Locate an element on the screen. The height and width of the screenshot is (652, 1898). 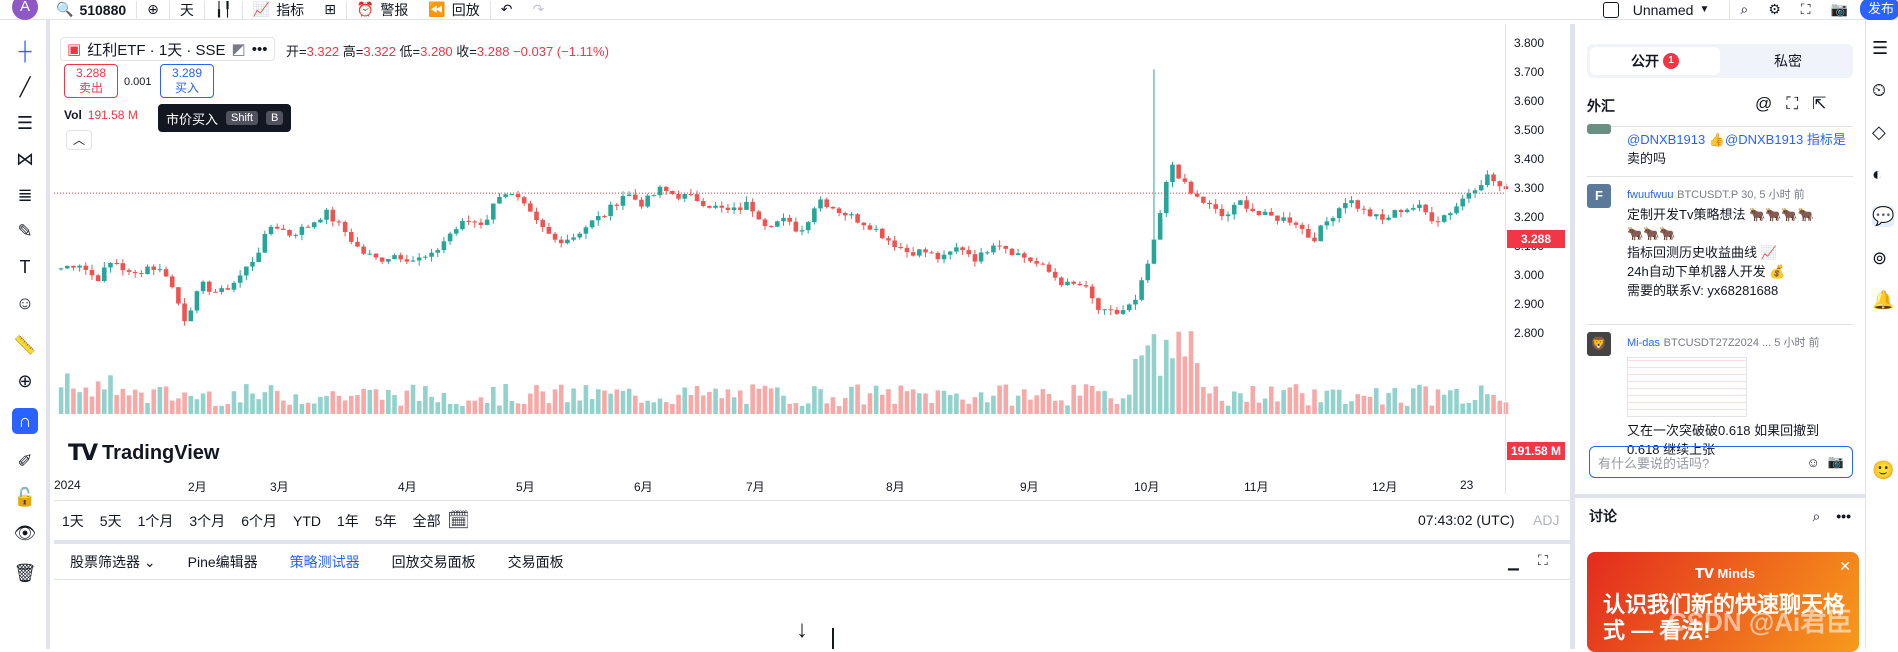
alerts-clock-icon: ⏲ is located at coordinates (1879, 90).